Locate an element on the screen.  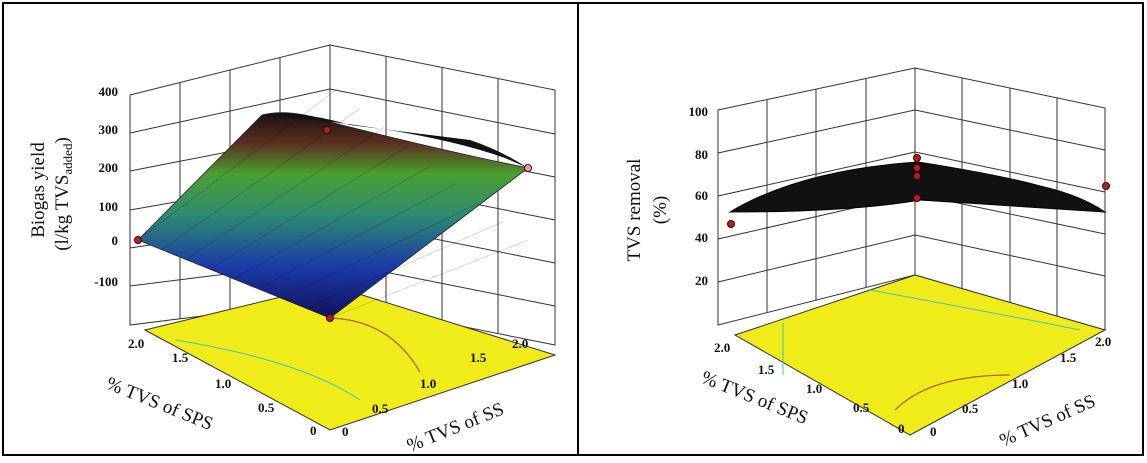
left-x-label: % TVS of SPS is located at coordinates (159, 404).